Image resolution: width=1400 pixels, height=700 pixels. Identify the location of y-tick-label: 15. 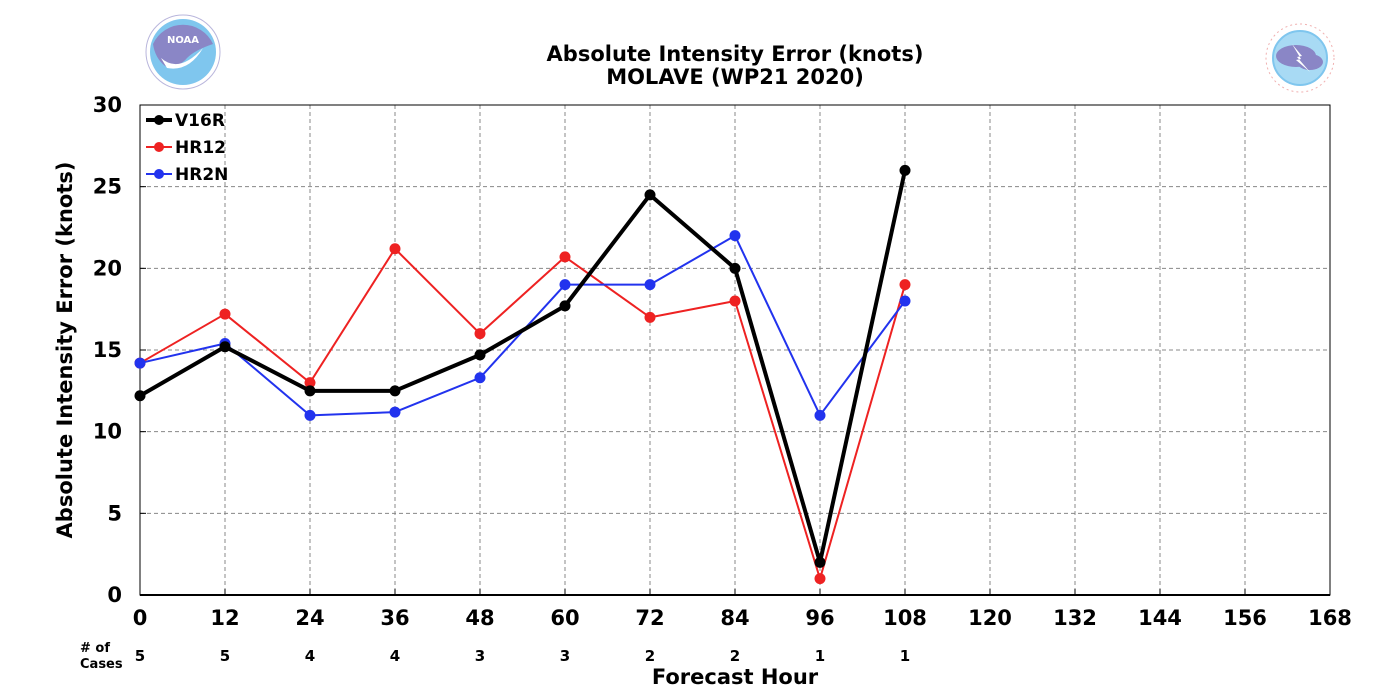
(107, 350).